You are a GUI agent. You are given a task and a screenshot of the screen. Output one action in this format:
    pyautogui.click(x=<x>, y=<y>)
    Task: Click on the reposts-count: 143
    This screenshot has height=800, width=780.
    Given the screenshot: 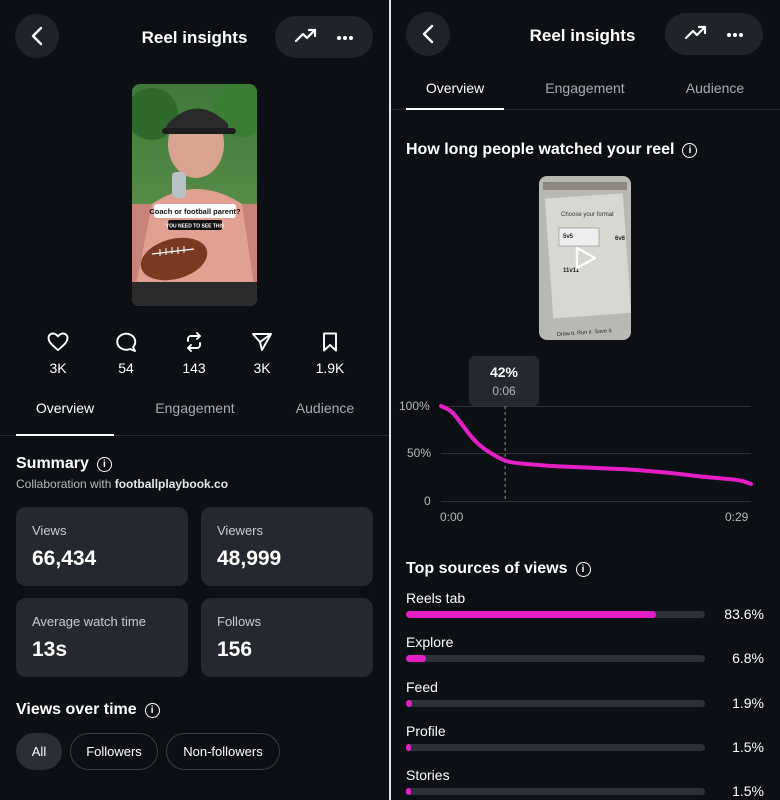 What is the action you would take?
    pyautogui.click(x=194, y=368)
    